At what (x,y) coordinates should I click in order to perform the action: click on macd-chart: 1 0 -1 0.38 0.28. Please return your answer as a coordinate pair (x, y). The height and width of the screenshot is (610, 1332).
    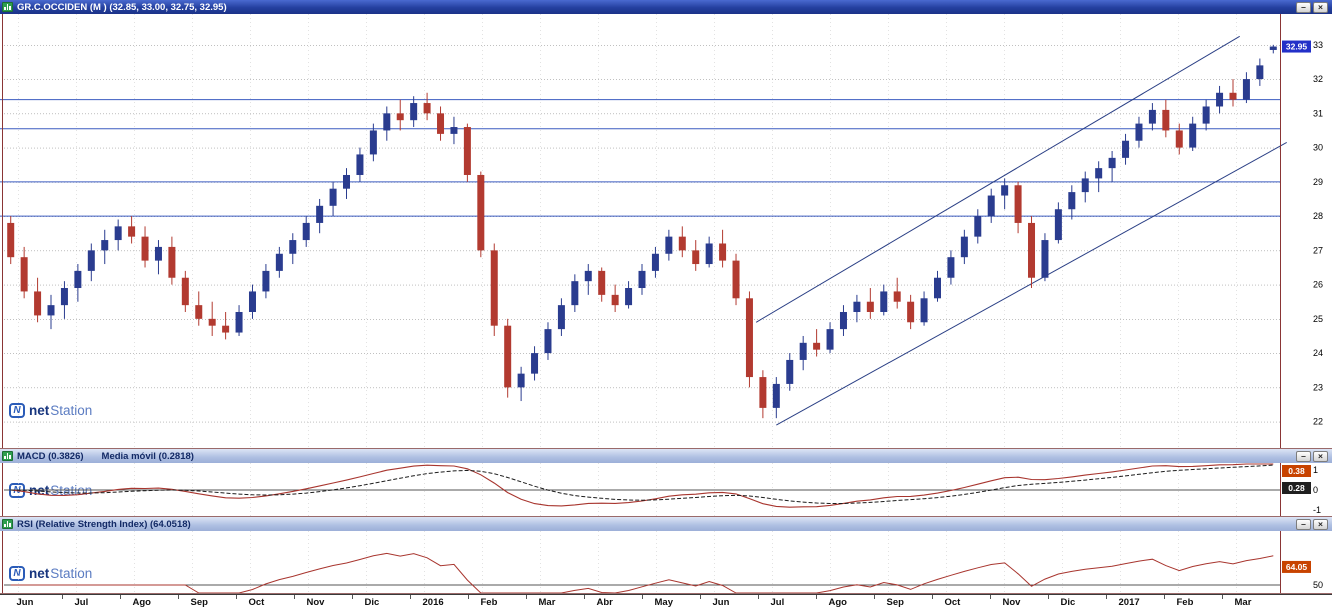
    Looking at the image, I should click on (666, 490).